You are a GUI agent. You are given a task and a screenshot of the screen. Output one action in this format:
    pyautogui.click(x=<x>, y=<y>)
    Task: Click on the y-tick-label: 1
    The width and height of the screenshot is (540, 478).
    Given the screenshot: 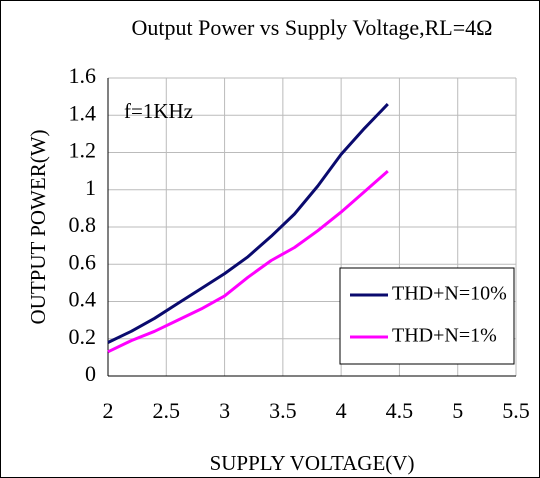 What is the action you would take?
    pyautogui.click(x=90, y=187)
    